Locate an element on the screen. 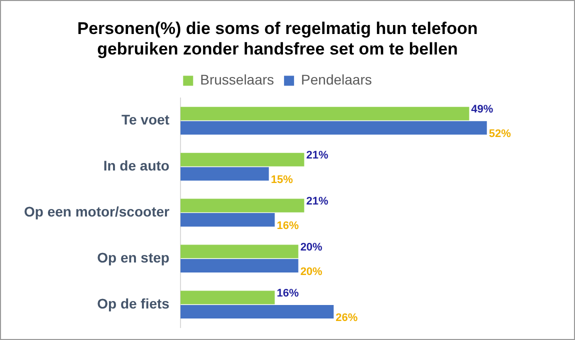  y-tick-label: Op een motor/scooter is located at coordinates (97, 212).